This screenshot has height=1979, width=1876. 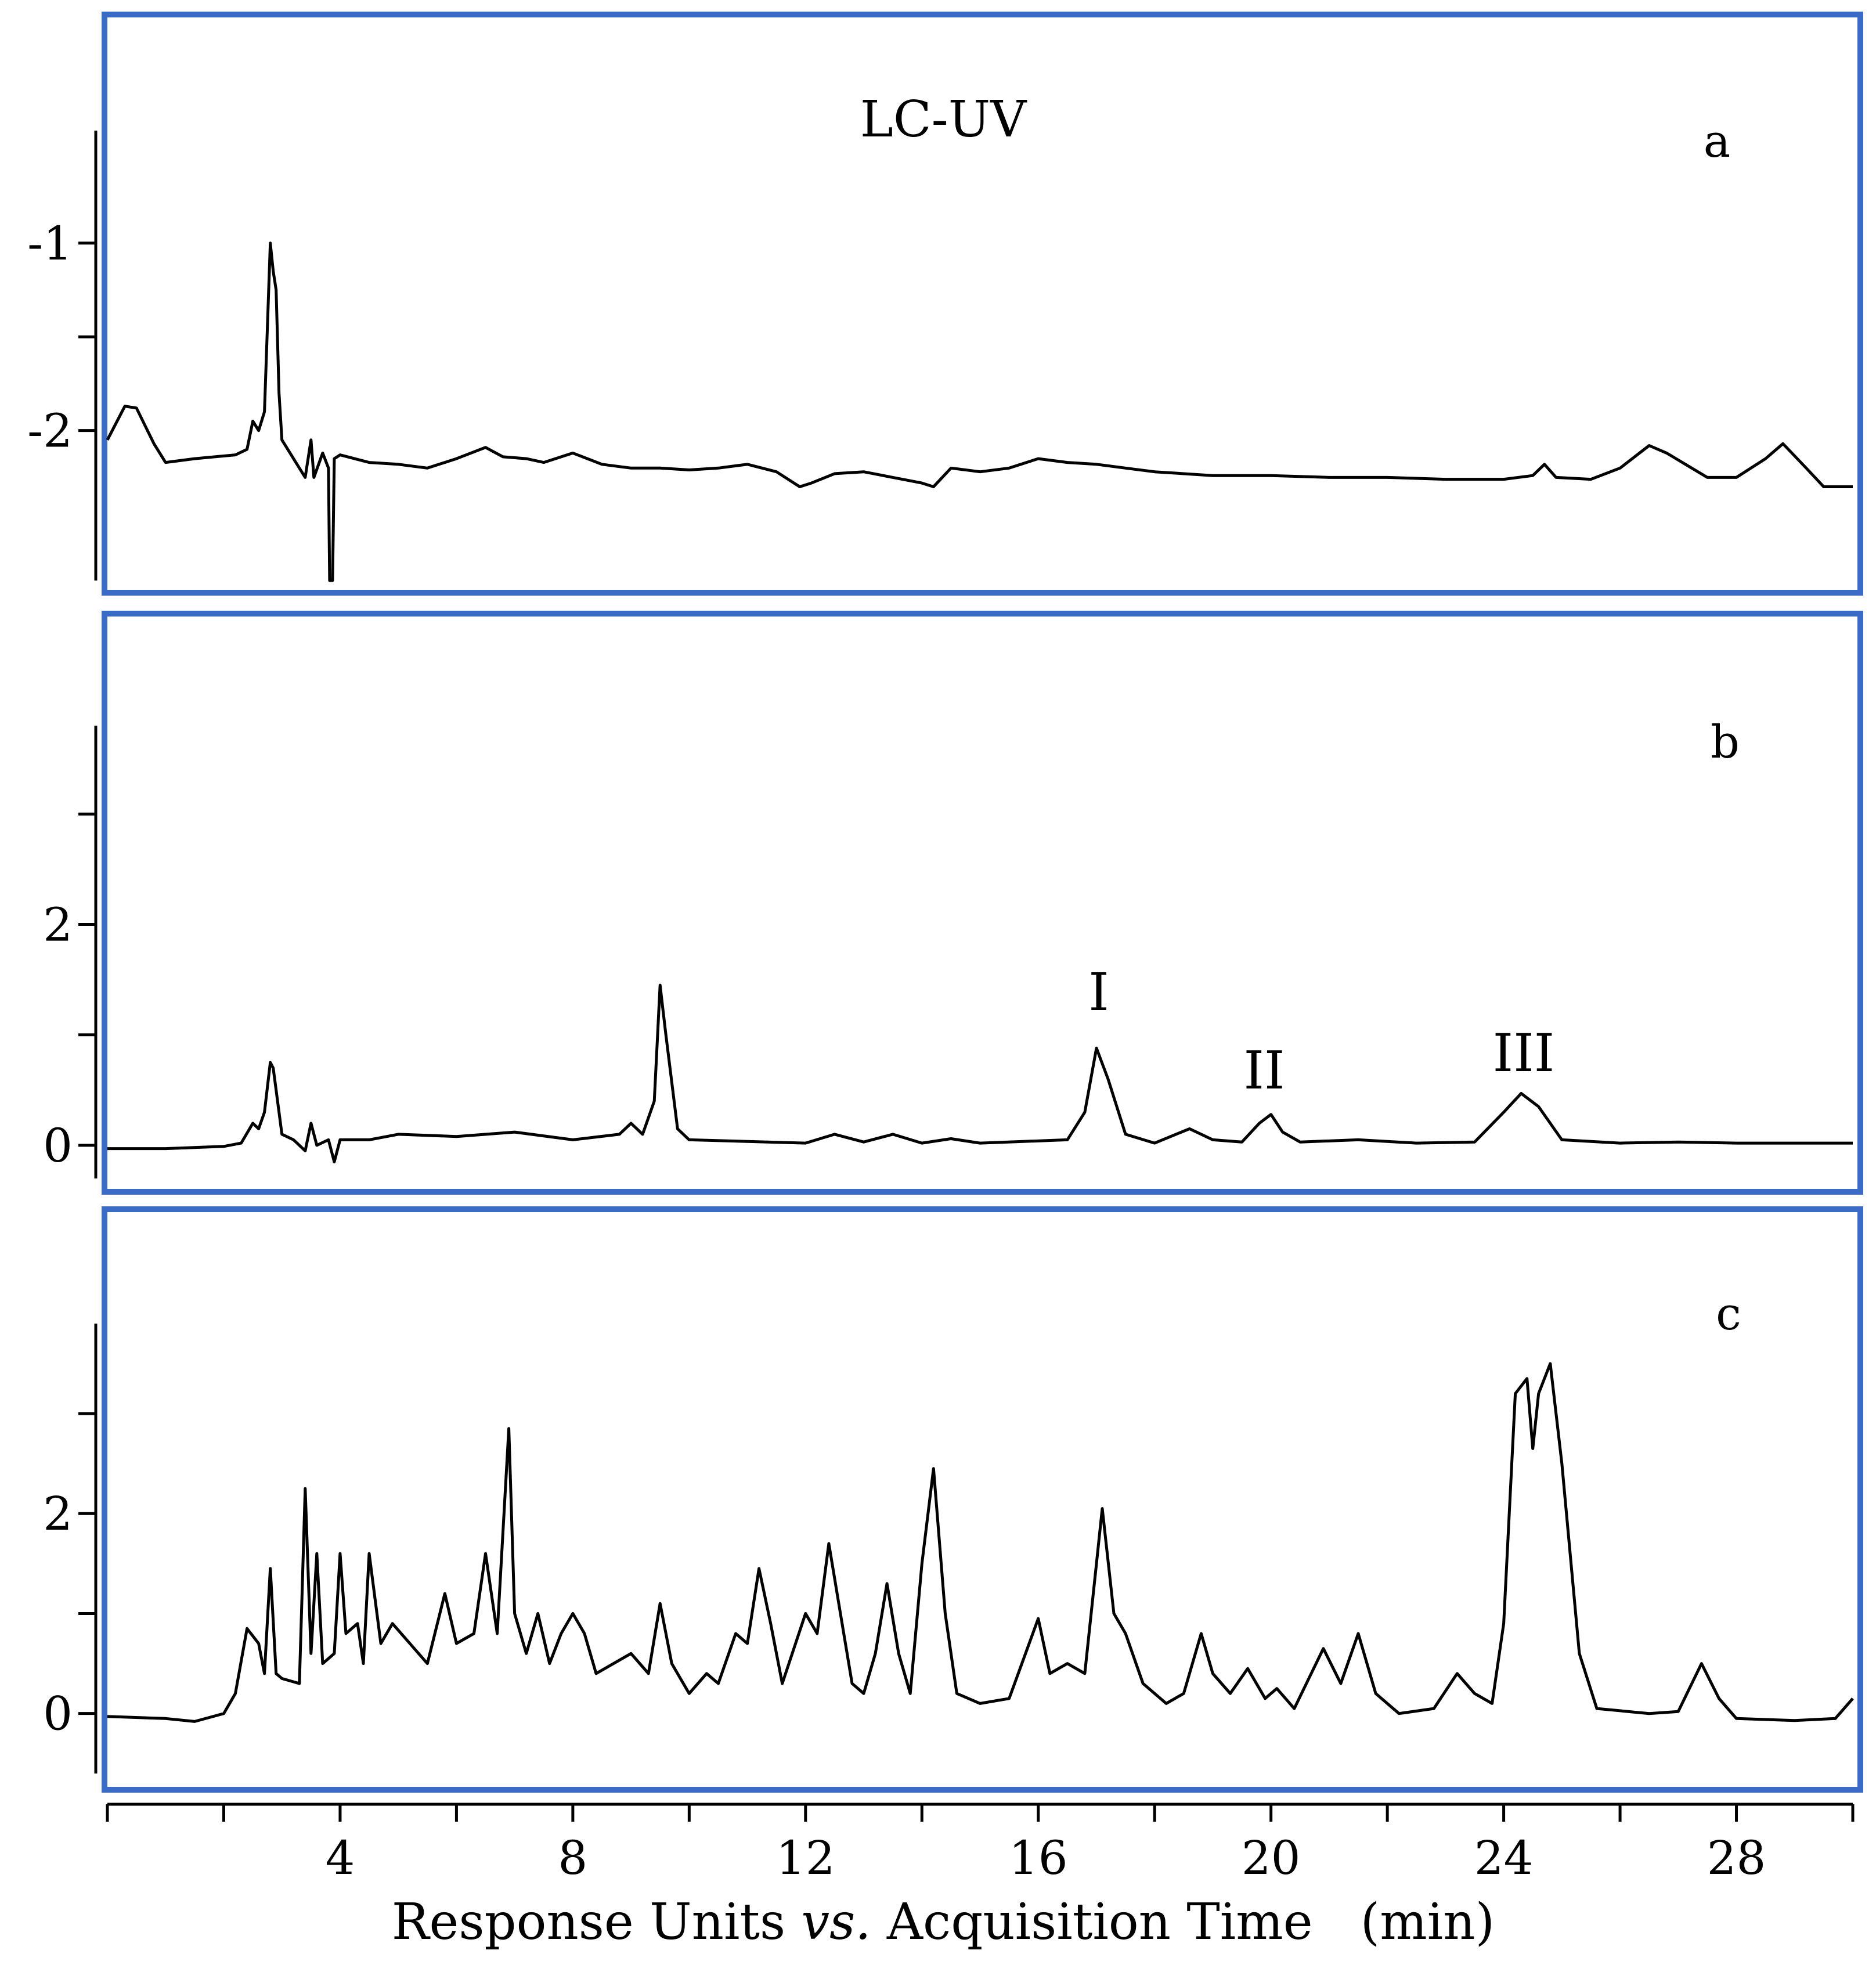 What do you see at coordinates (1183, 1922) in the screenshot?
I see `x-axis-label-part-2: Acquisition Time (min)` at bounding box center [1183, 1922].